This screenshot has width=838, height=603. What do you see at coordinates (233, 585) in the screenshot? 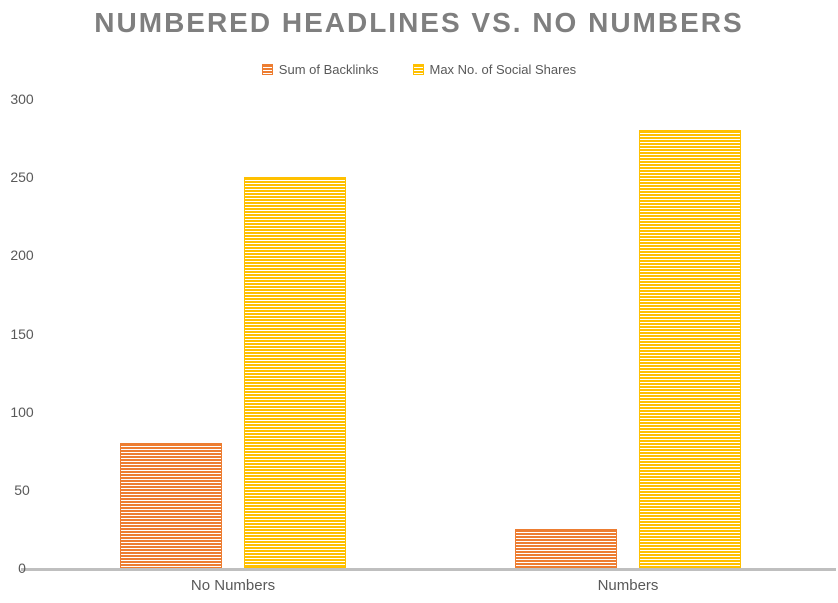
I see `x-axis-category-label: No Numbers` at bounding box center [233, 585].